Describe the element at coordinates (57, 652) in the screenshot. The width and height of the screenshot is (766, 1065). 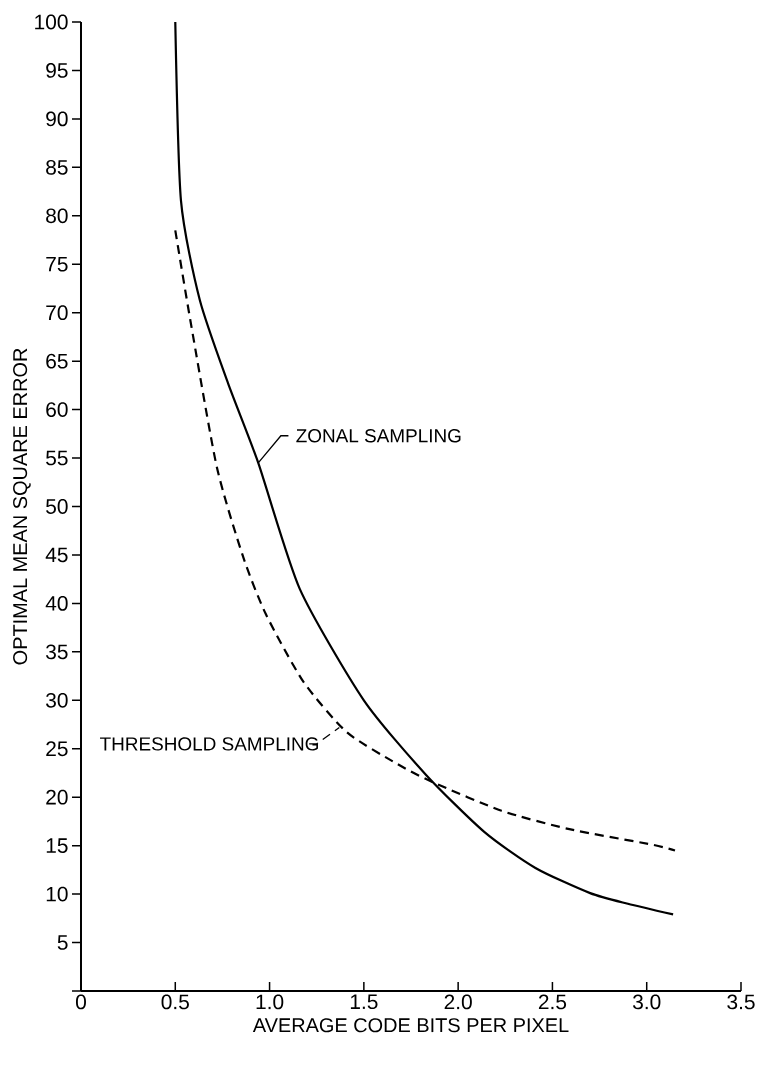
I see `y-tick-label: 35` at that location.